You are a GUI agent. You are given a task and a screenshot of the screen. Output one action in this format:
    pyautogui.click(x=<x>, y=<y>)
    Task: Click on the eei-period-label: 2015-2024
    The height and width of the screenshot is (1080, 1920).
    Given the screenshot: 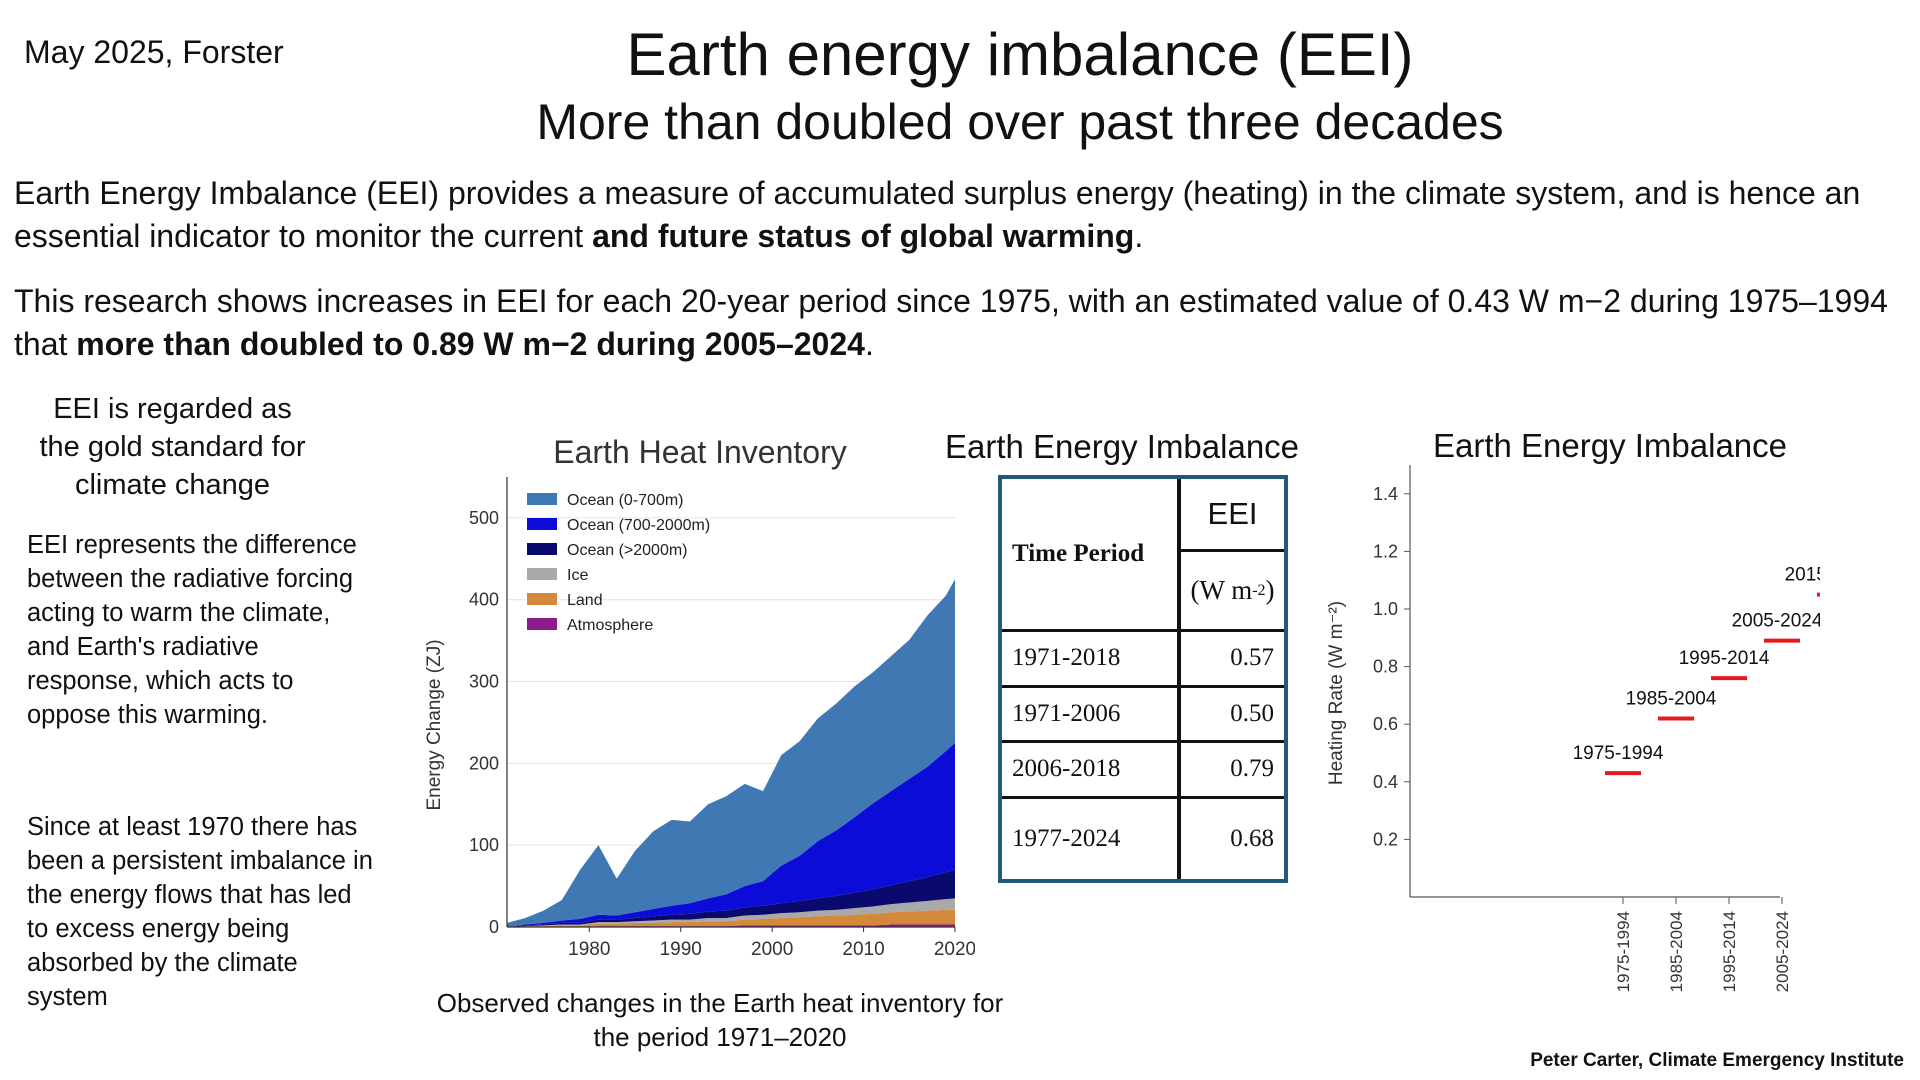 What is the action you would take?
    pyautogui.click(x=1802, y=575)
    